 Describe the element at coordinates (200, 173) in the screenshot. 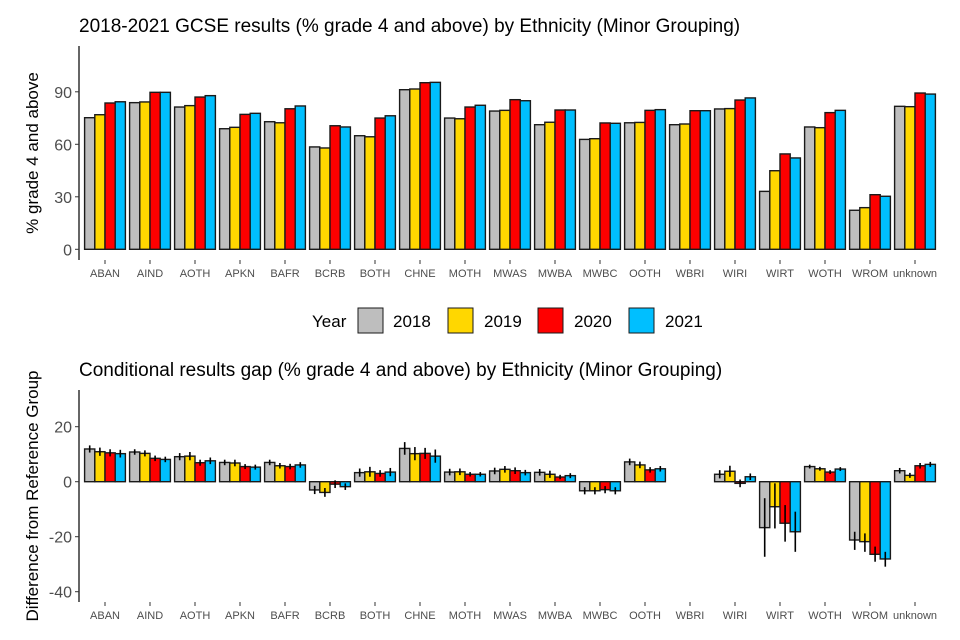

I see `bar-aoth-2020` at that location.